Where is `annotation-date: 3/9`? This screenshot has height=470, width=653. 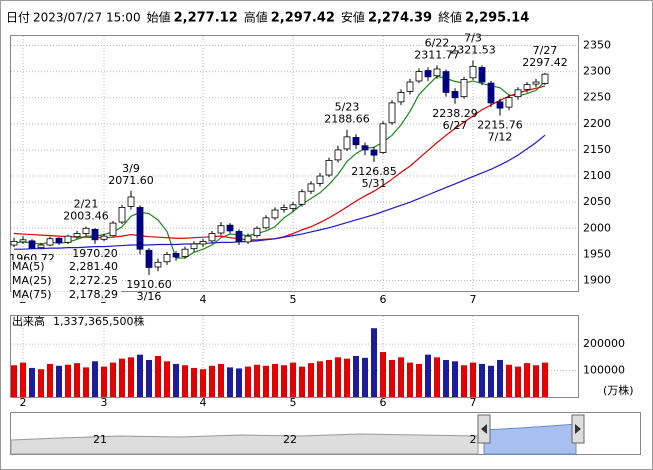 annotation-date: 3/9 is located at coordinates (131, 168).